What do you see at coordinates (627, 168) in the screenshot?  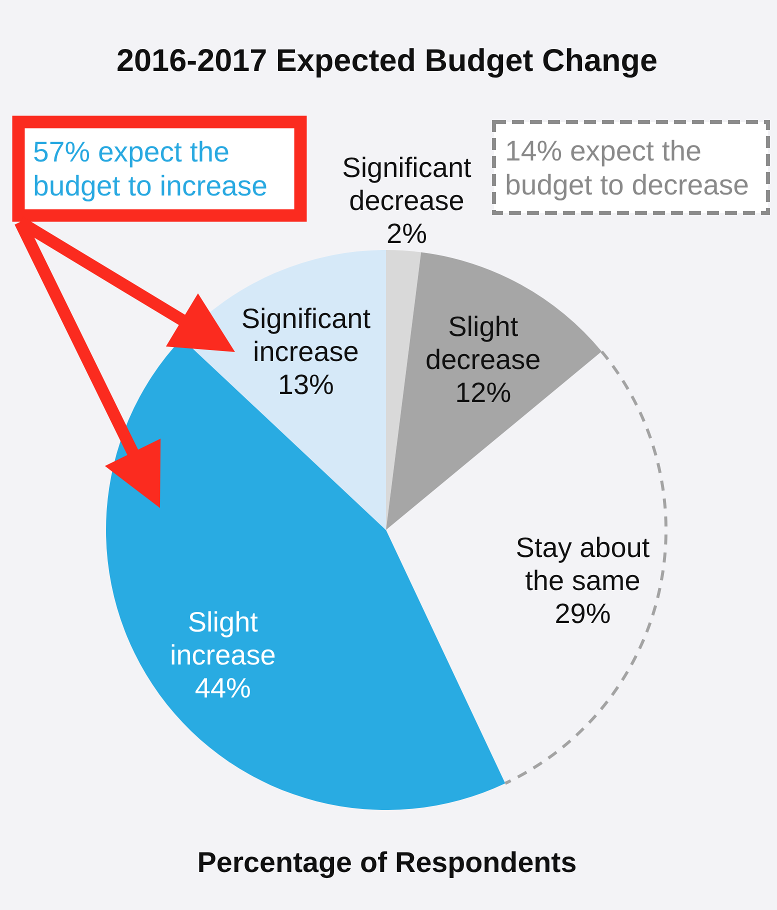 I see `text: 14% expect the budget to decrease` at bounding box center [627, 168].